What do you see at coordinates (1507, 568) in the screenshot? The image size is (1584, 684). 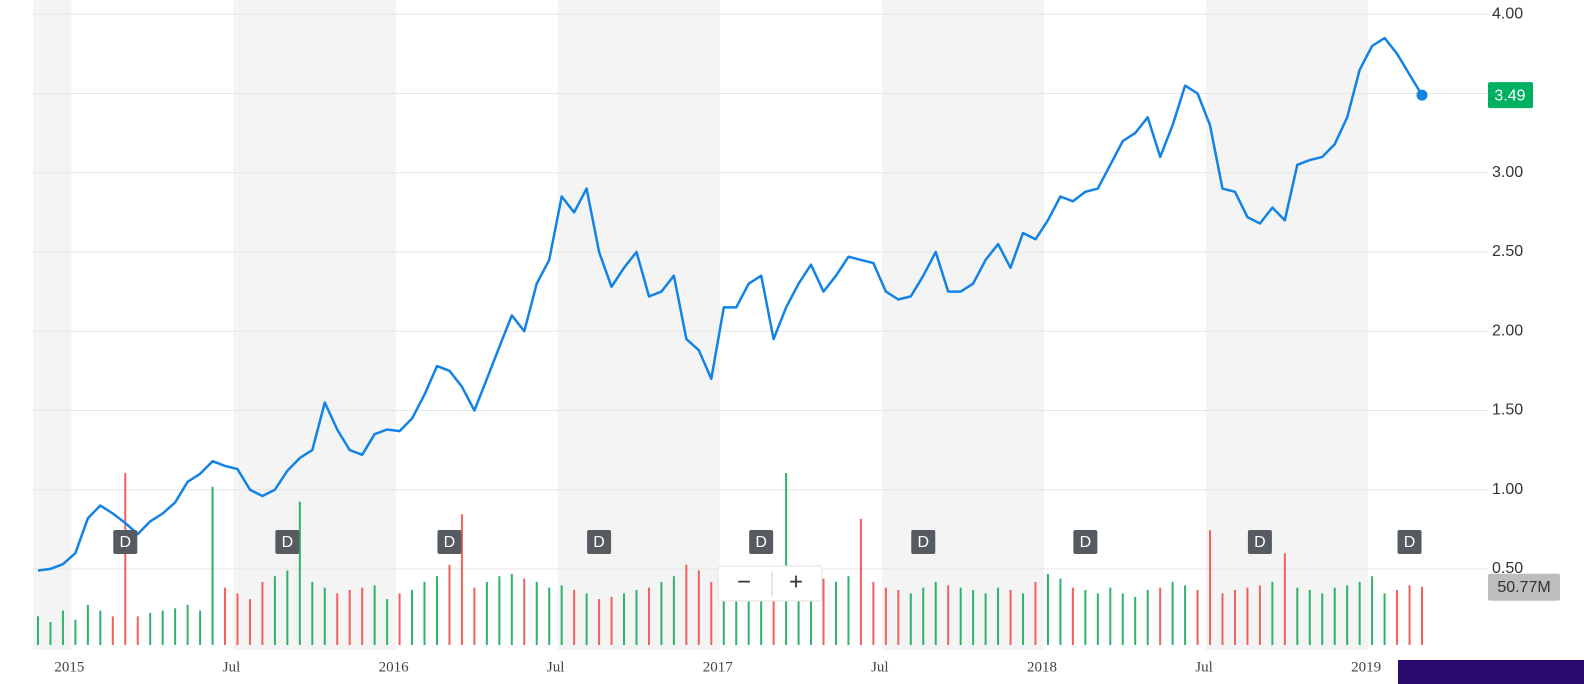 I see `y-tick-label: 0.50` at bounding box center [1507, 568].